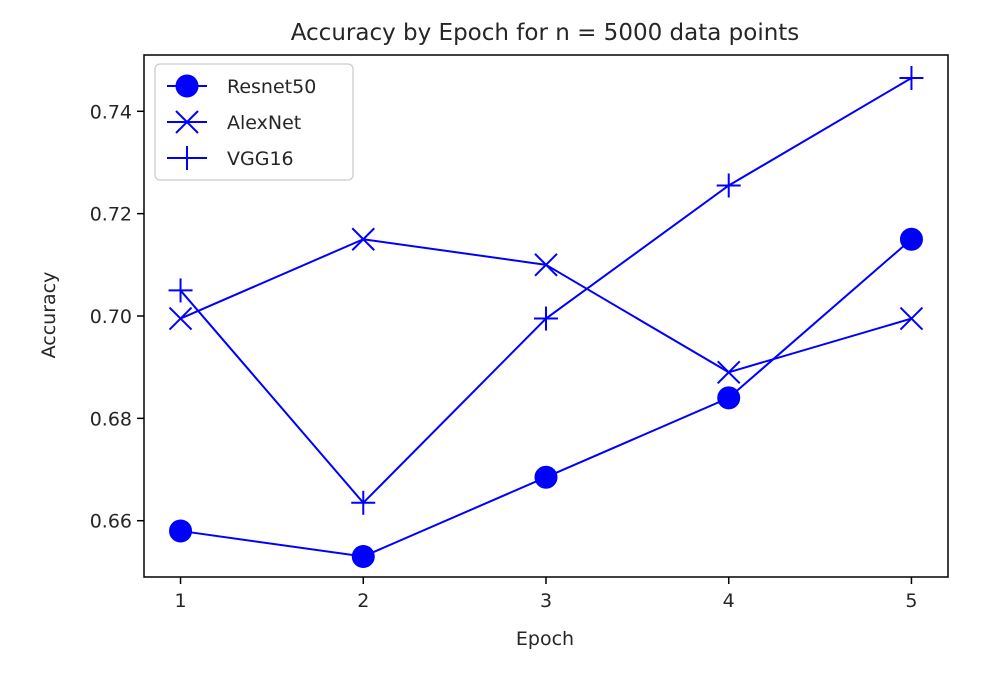 This screenshot has height=688, width=996. I want to click on y-axis-label: Accuracy, so click(49, 315).